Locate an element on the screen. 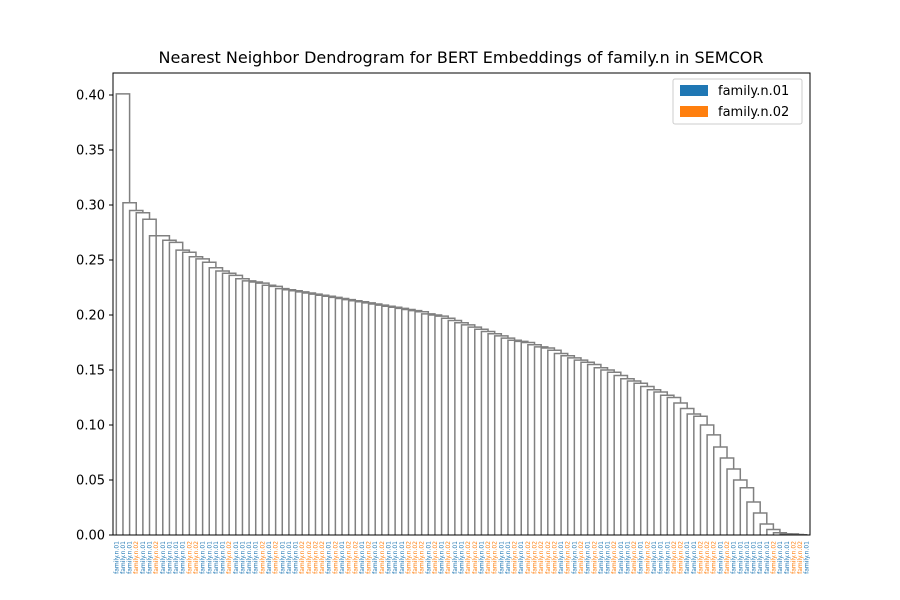 The height and width of the screenshot is (600, 900). y-tick-label: 0.20 is located at coordinates (90, 316).